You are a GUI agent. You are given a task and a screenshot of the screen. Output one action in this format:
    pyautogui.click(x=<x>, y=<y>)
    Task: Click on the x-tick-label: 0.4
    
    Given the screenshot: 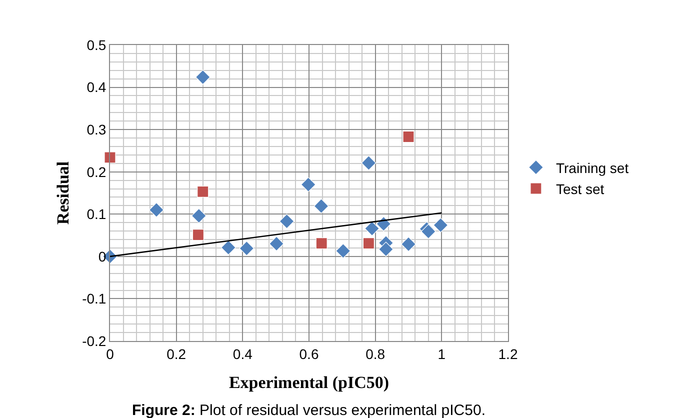 What is the action you would take?
    pyautogui.click(x=242, y=354)
    